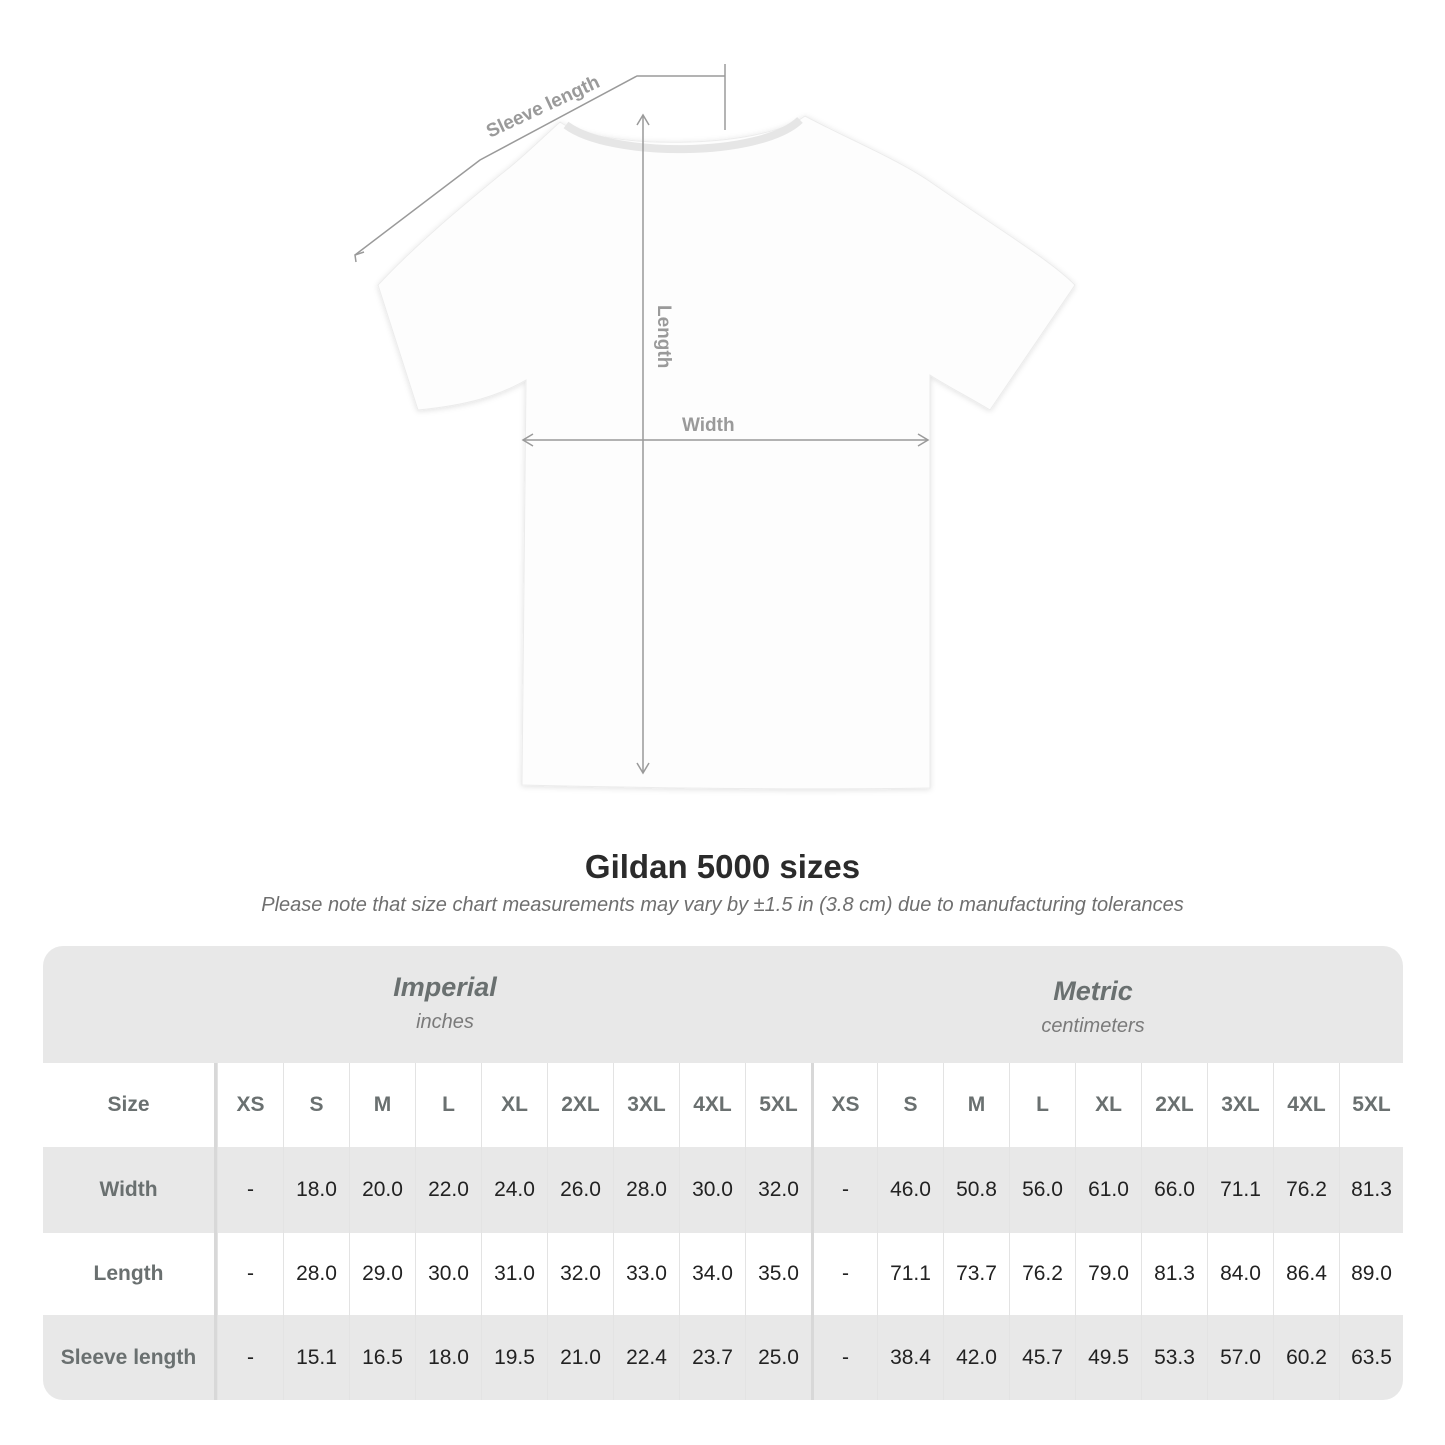 This screenshot has height=1445, width=1445. What do you see at coordinates (722, 866) in the screenshot?
I see `page-title: Gildan 5000 sizes` at bounding box center [722, 866].